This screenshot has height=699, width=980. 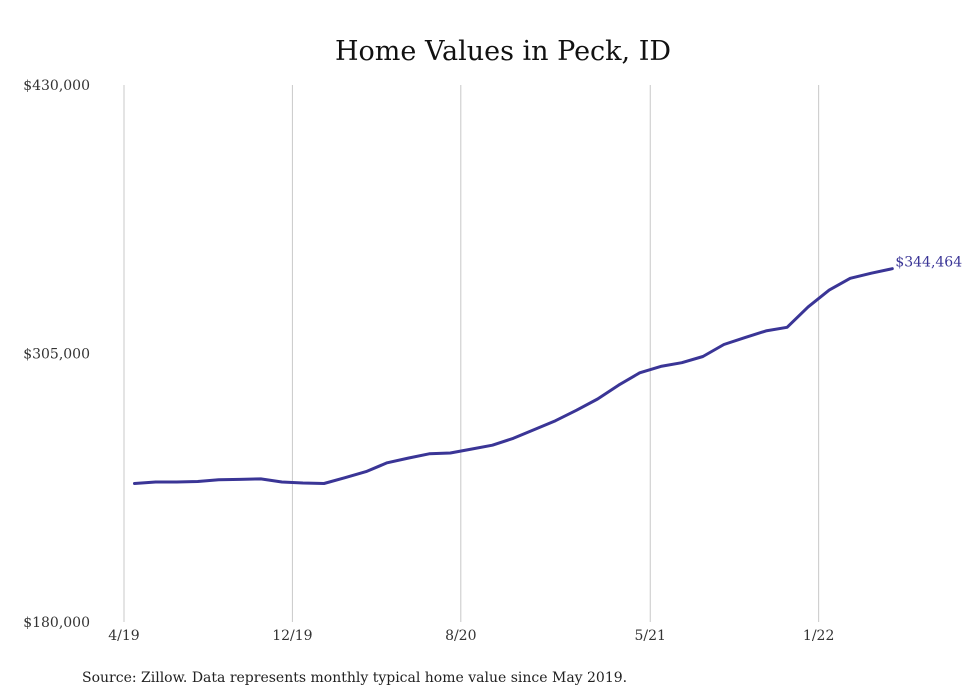 I want to click on x-axis-tick-labels: 4/19 12/19 8/20 5/21 1/22, so click(x=471, y=636).